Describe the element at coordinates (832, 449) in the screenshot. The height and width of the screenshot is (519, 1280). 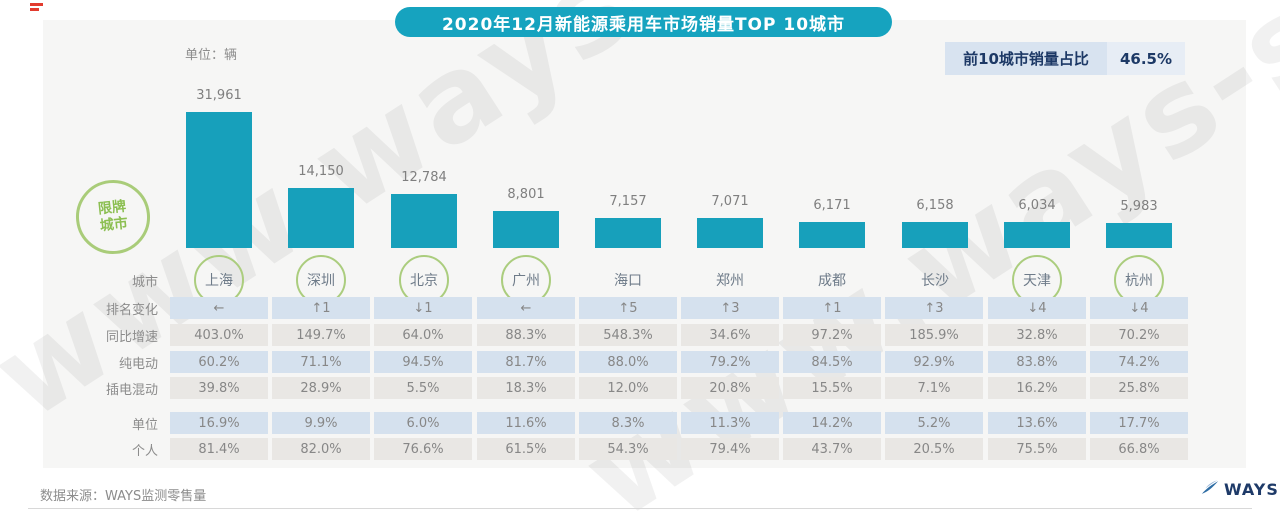
I see `cell-individual-成都: 43.7%` at that location.